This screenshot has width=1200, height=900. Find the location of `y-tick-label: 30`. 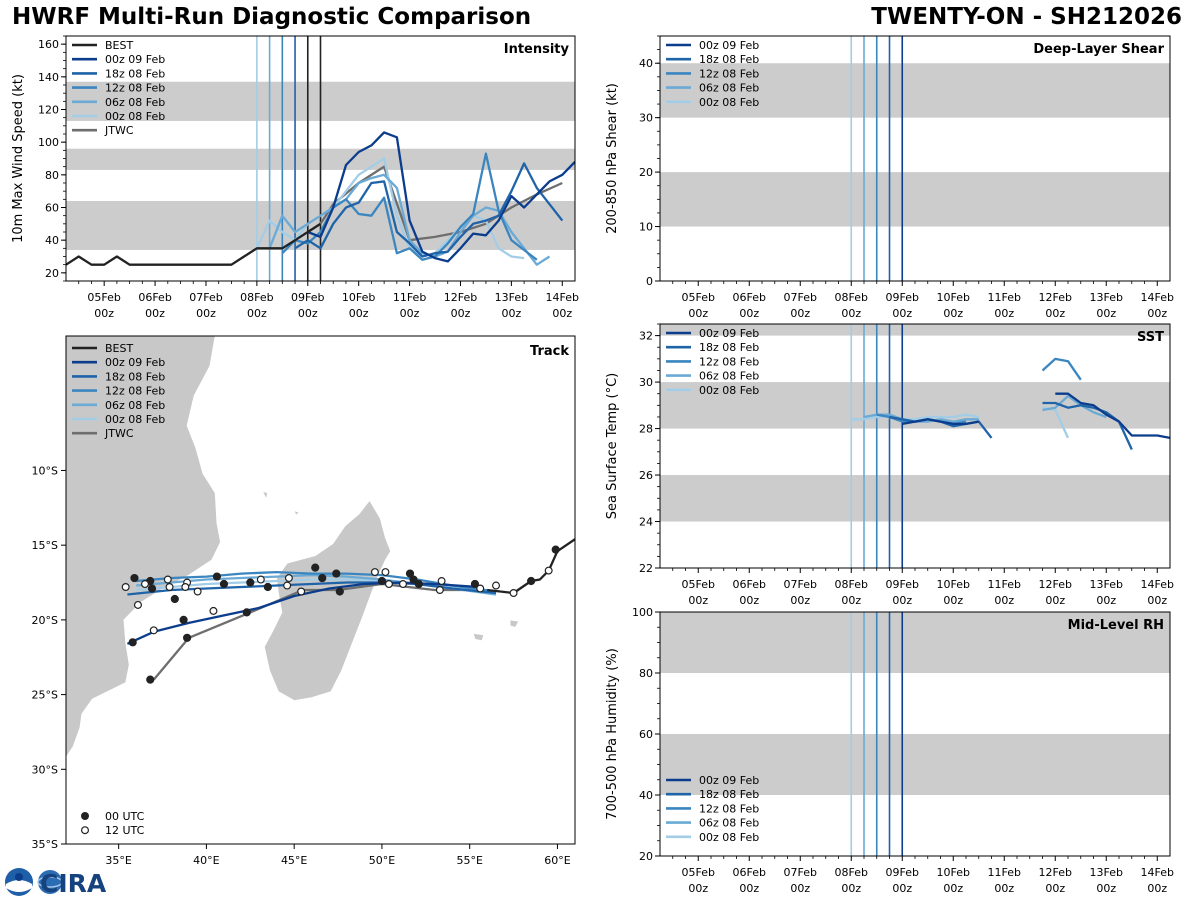

y-tick-label: 30 is located at coordinates (646, 382).